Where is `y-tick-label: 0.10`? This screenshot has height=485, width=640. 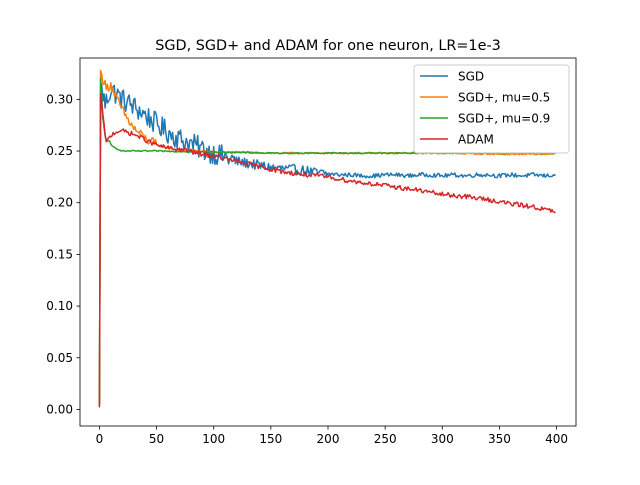 y-tick-label: 0.10 is located at coordinates (59, 306).